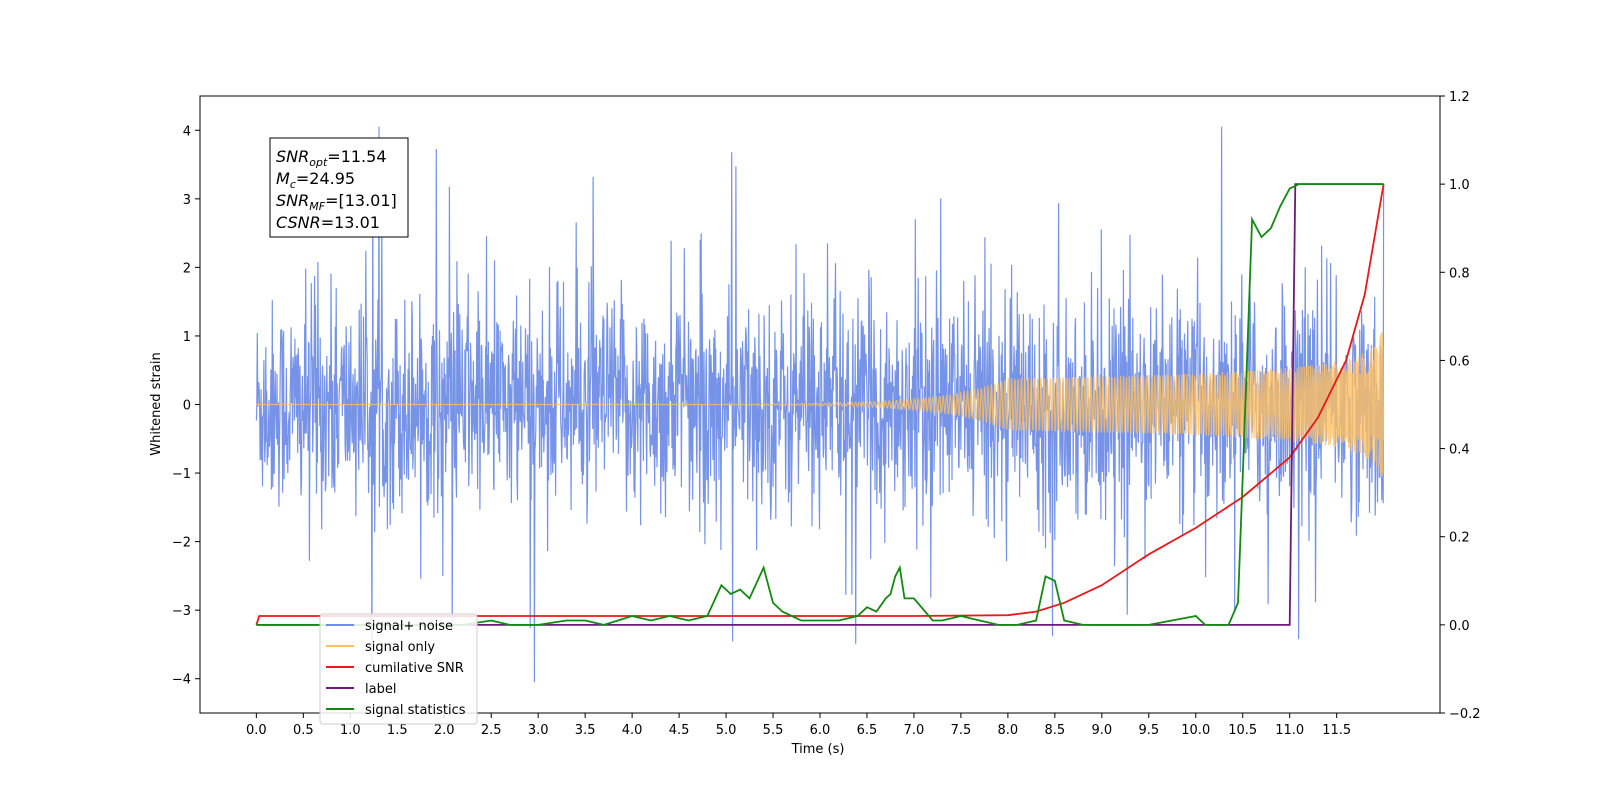 The height and width of the screenshot is (800, 1600). Describe the element at coordinates (632, 730) in the screenshot. I see `x-tick-label: 4.0` at that location.